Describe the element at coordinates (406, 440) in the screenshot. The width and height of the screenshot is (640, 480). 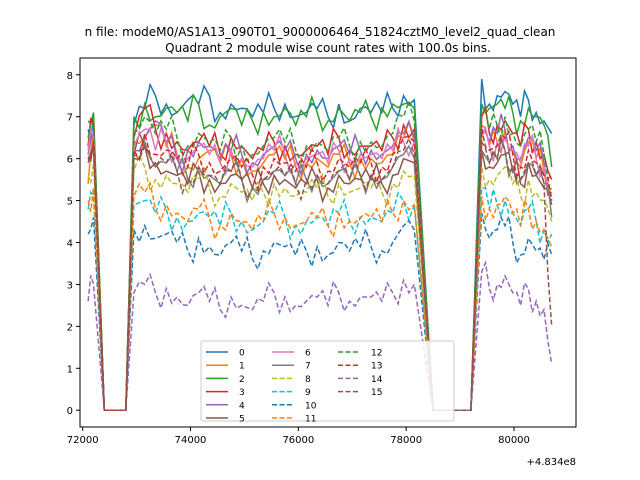
I see `x-tick-label: 78000` at that location.